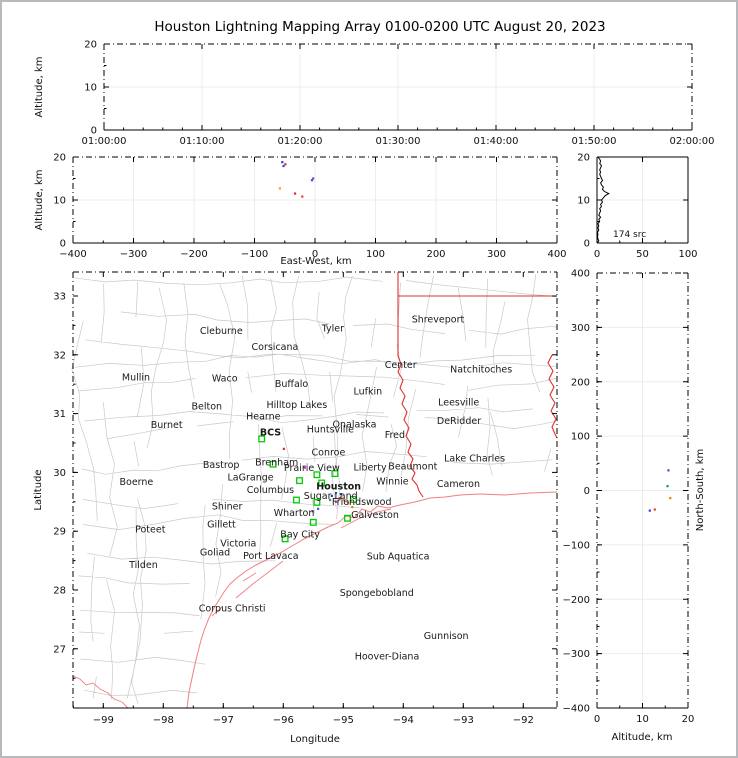 The width and height of the screenshot is (738, 758). Describe the element at coordinates (223, 720) in the screenshot. I see `tick-label: −97` at that location.